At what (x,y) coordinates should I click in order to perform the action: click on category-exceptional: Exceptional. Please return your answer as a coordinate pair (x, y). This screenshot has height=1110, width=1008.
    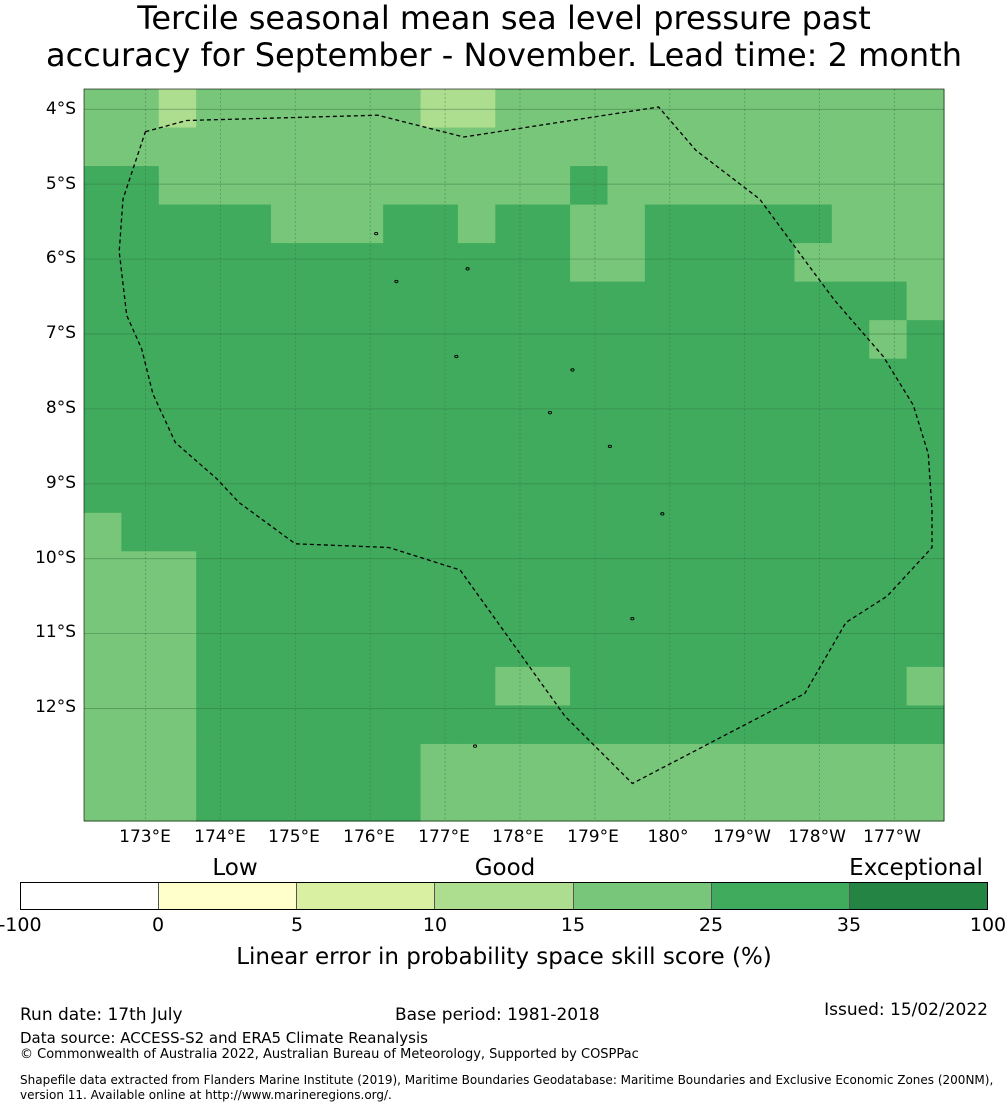
    Looking at the image, I should click on (916, 868).